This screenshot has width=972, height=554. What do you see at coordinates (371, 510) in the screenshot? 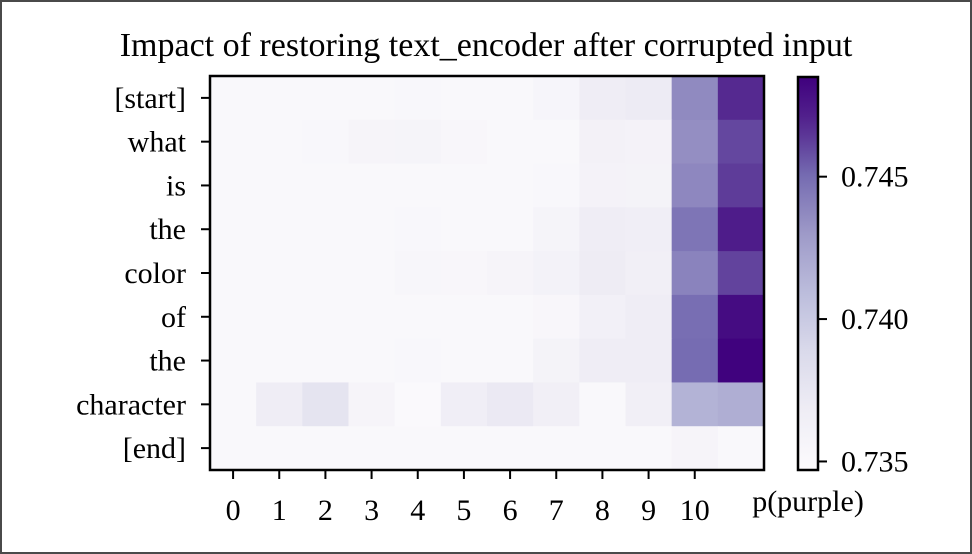
I see `x-tick-label: 3` at bounding box center [371, 510].